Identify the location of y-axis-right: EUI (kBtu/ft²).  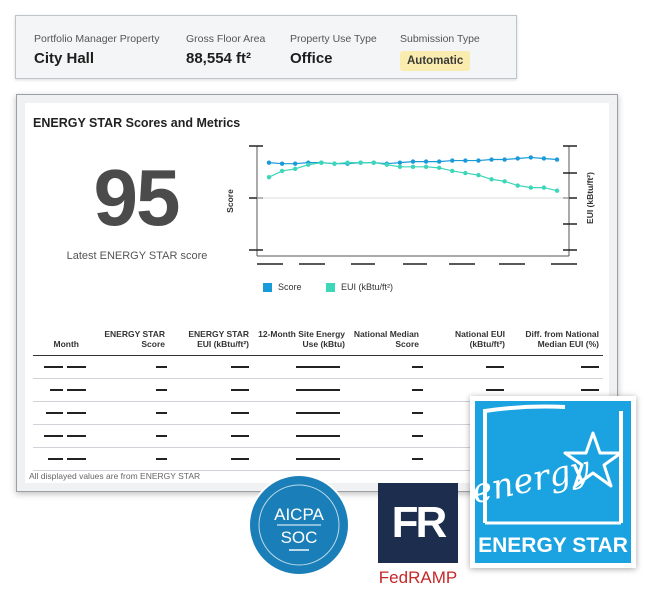
(579, 200).